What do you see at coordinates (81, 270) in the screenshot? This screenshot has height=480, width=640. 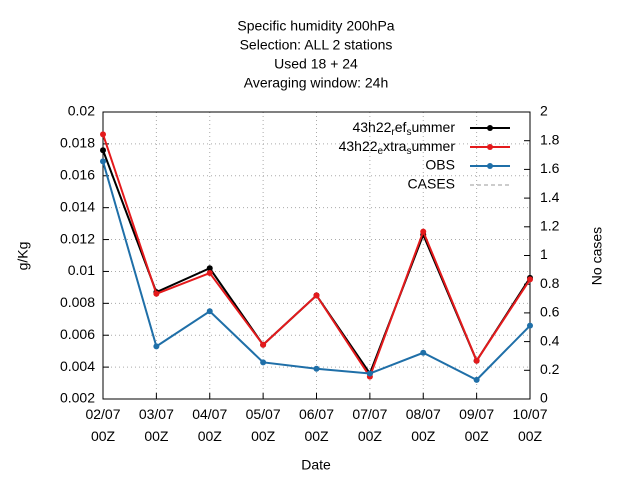 I see `y-tick-label: 0.01` at bounding box center [81, 270].